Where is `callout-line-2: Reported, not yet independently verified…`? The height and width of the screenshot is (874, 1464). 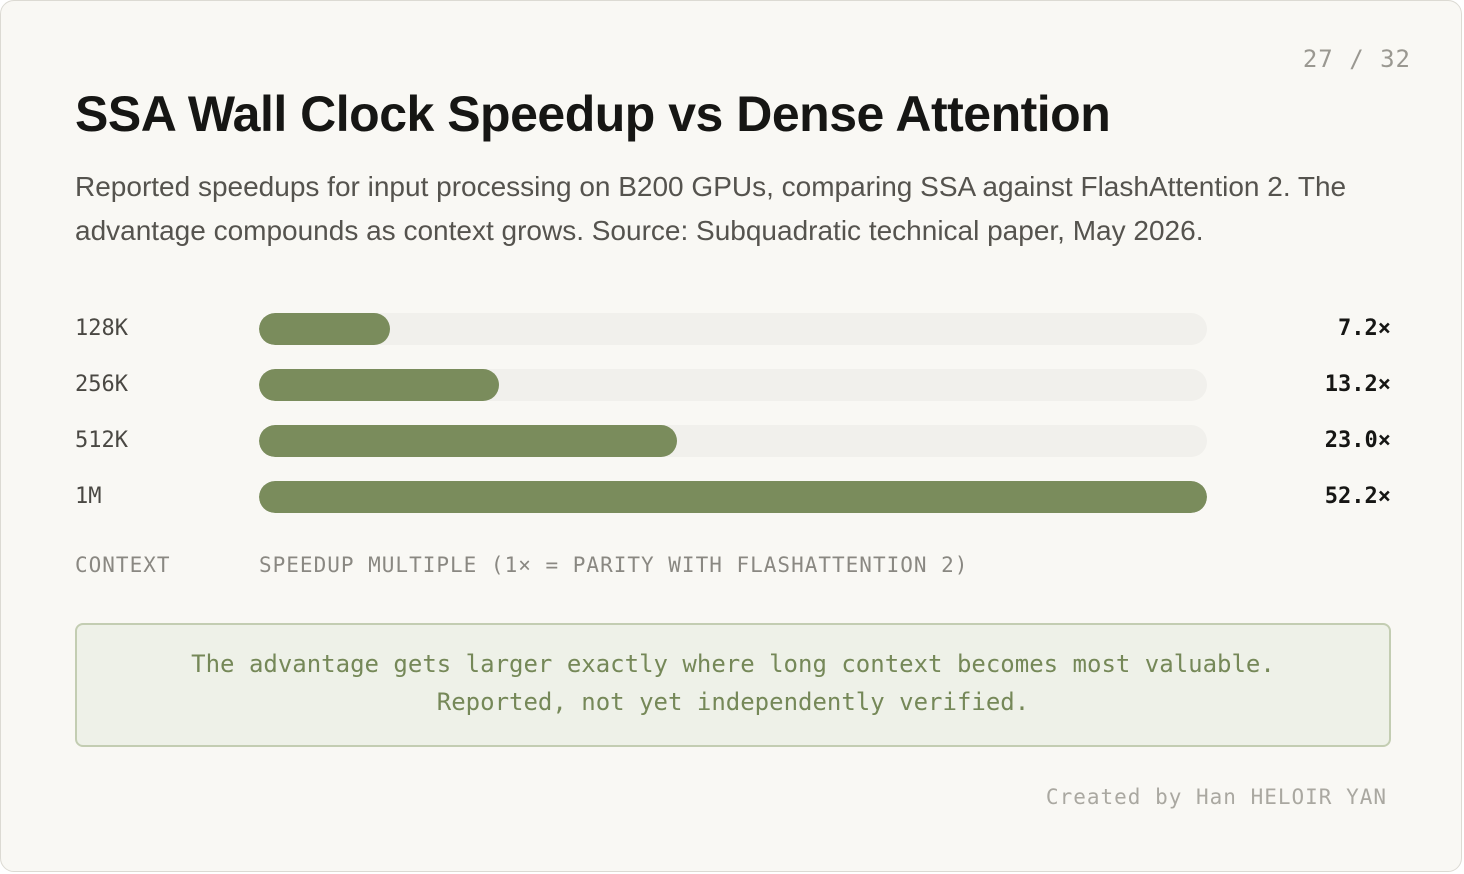 callout-line-2: Reported, not yet independently verified… is located at coordinates (733, 702).